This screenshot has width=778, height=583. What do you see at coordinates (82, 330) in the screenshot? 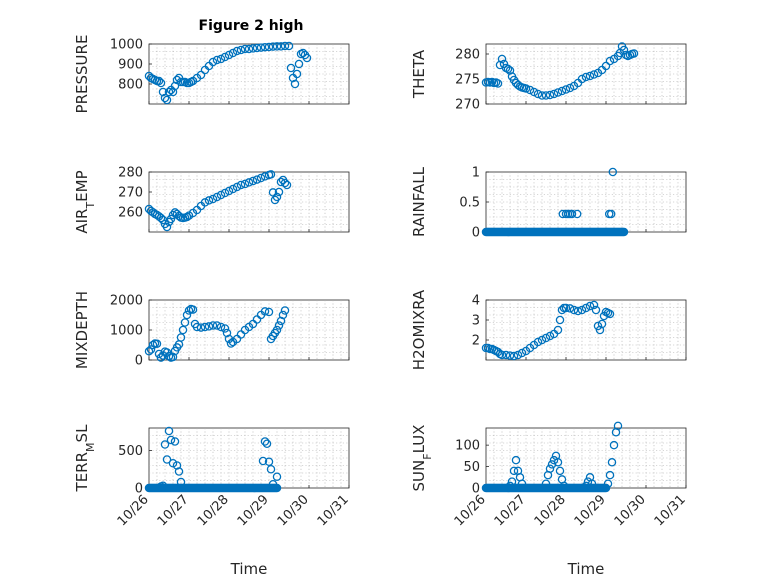
I see `y-axis-label: MIXDEPTH` at bounding box center [82, 330].